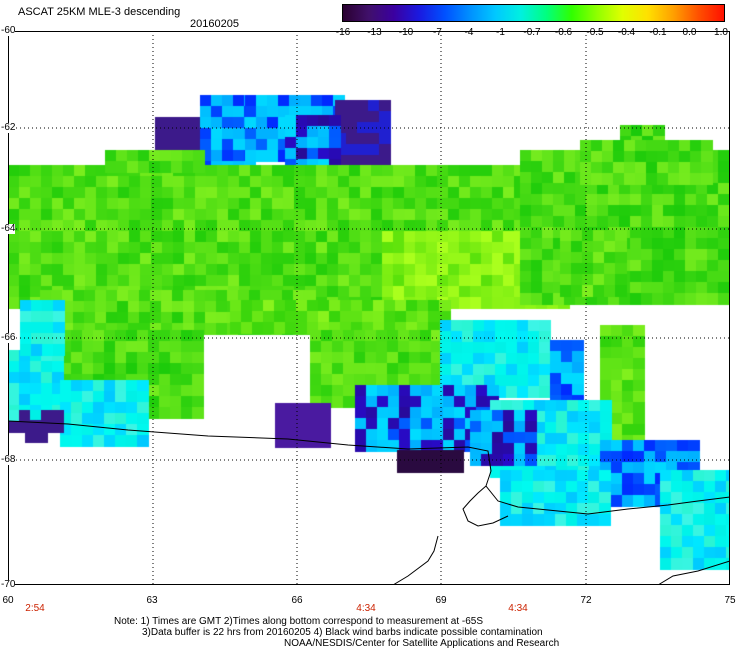 This screenshot has height=650, width=740. Describe the element at coordinates (297, 600) in the screenshot. I see `longitude-label: 66` at that location.